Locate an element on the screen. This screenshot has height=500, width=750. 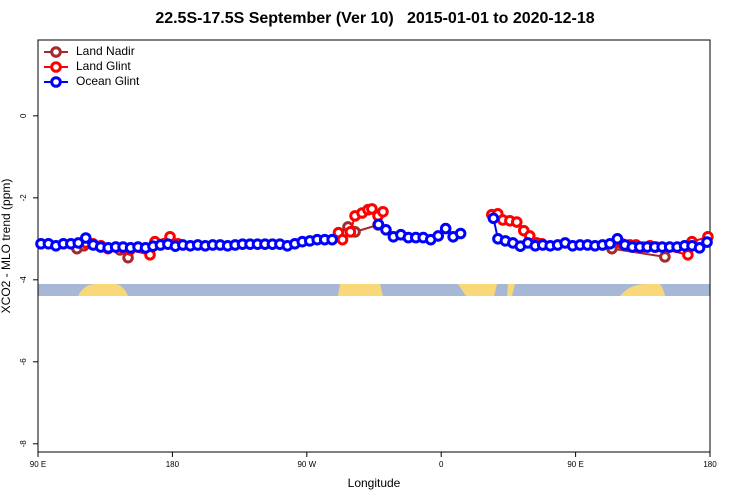
x-tick-label: 90 W is located at coordinates (306, 464).